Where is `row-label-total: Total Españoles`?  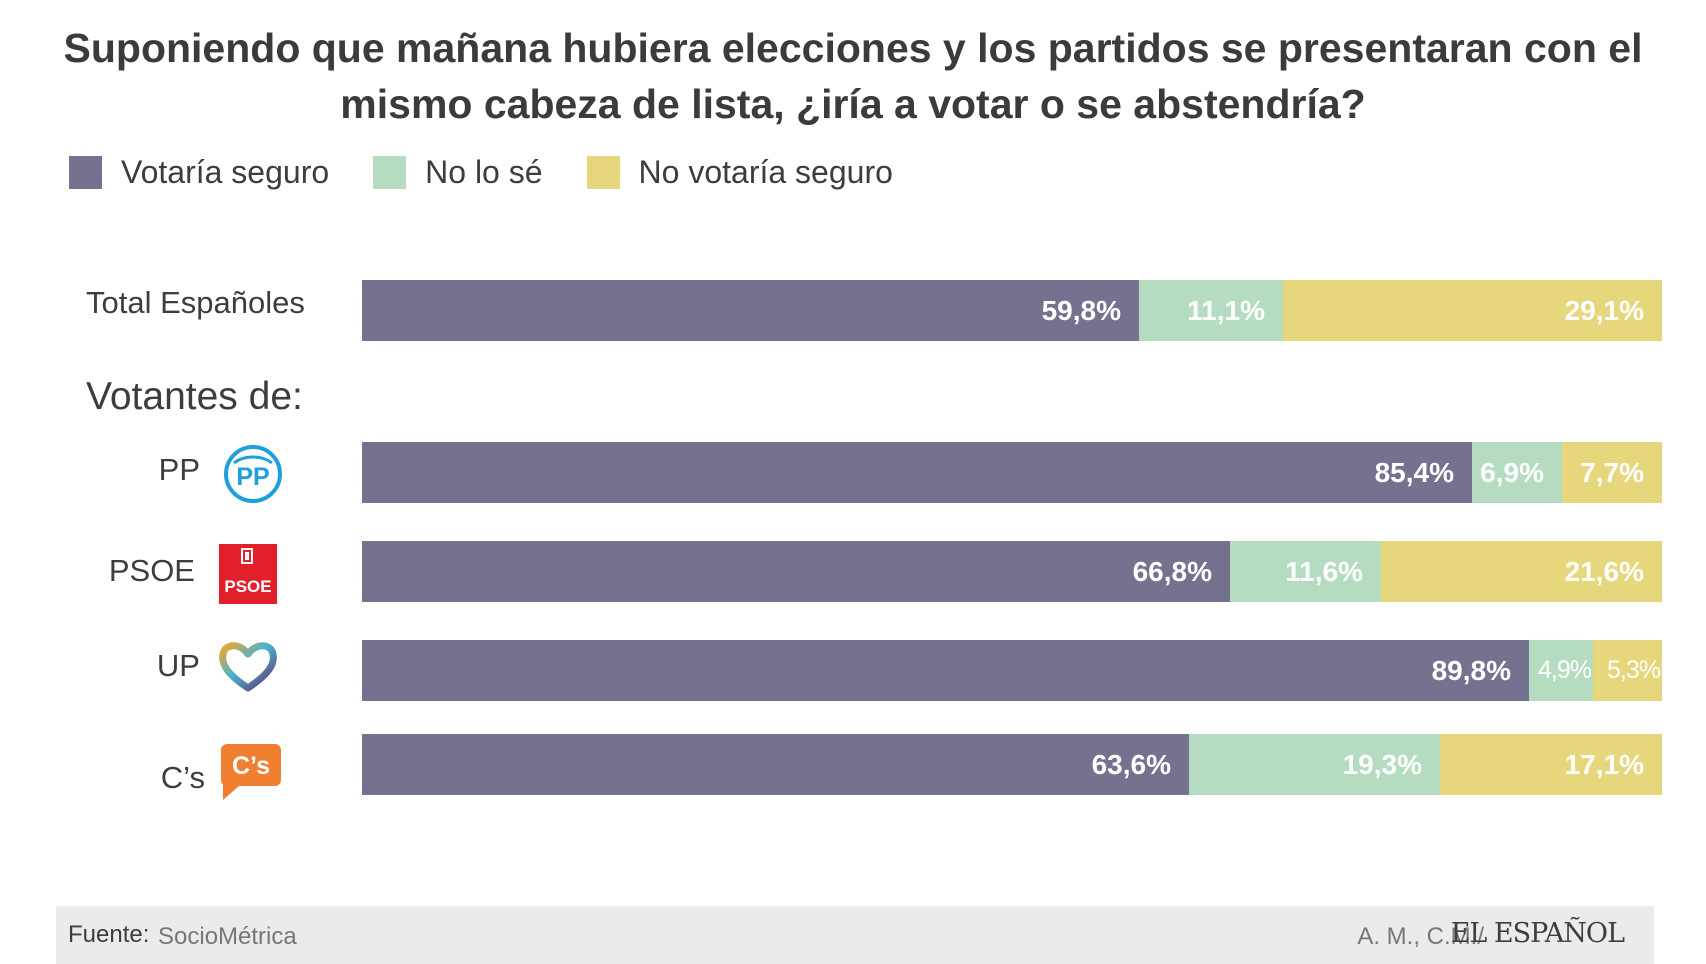 row-label-total: Total Españoles is located at coordinates (195, 302).